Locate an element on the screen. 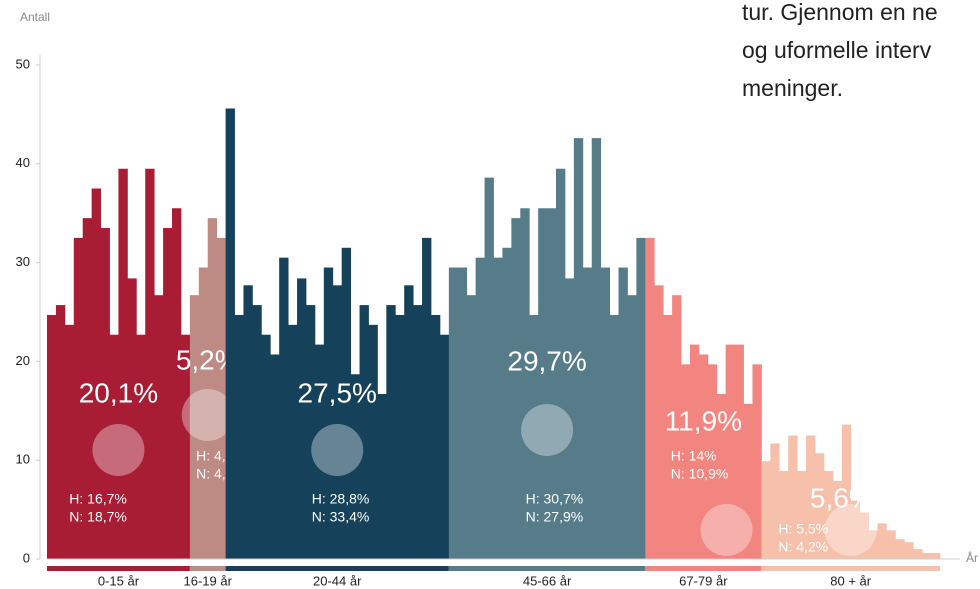  group-label: 67-79 år is located at coordinates (703, 580).